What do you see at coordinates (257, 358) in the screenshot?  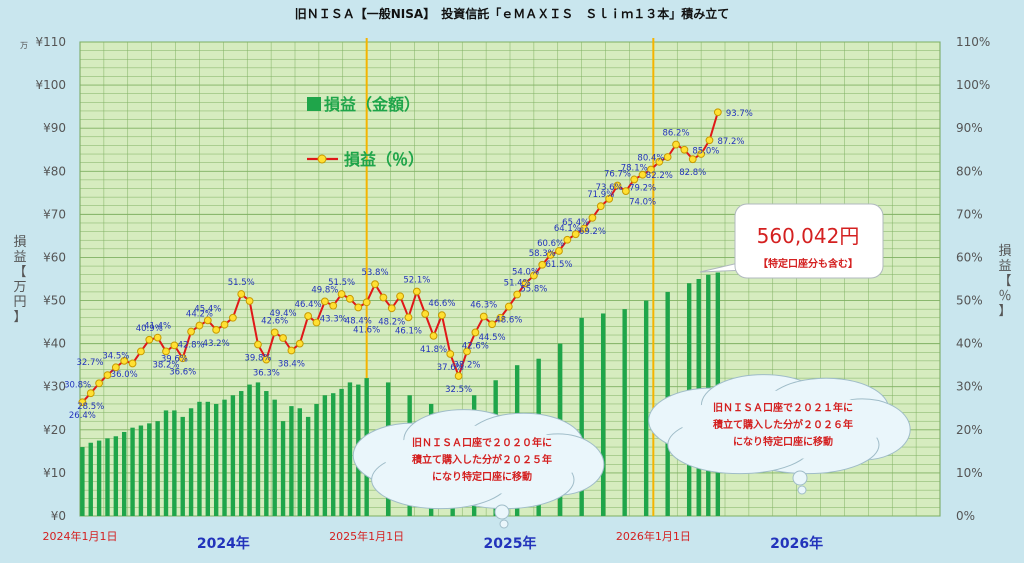 I see `data-label: 39.8%` at bounding box center [257, 358].